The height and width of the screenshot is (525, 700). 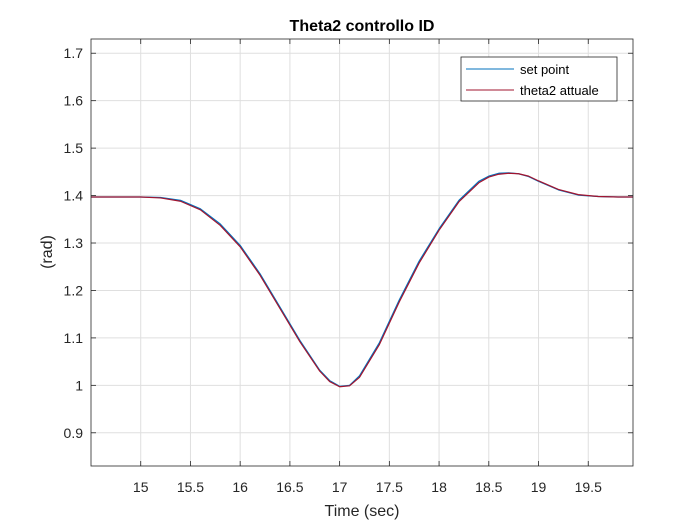 I want to click on x-tick-label: 17.5, so click(x=389, y=487).